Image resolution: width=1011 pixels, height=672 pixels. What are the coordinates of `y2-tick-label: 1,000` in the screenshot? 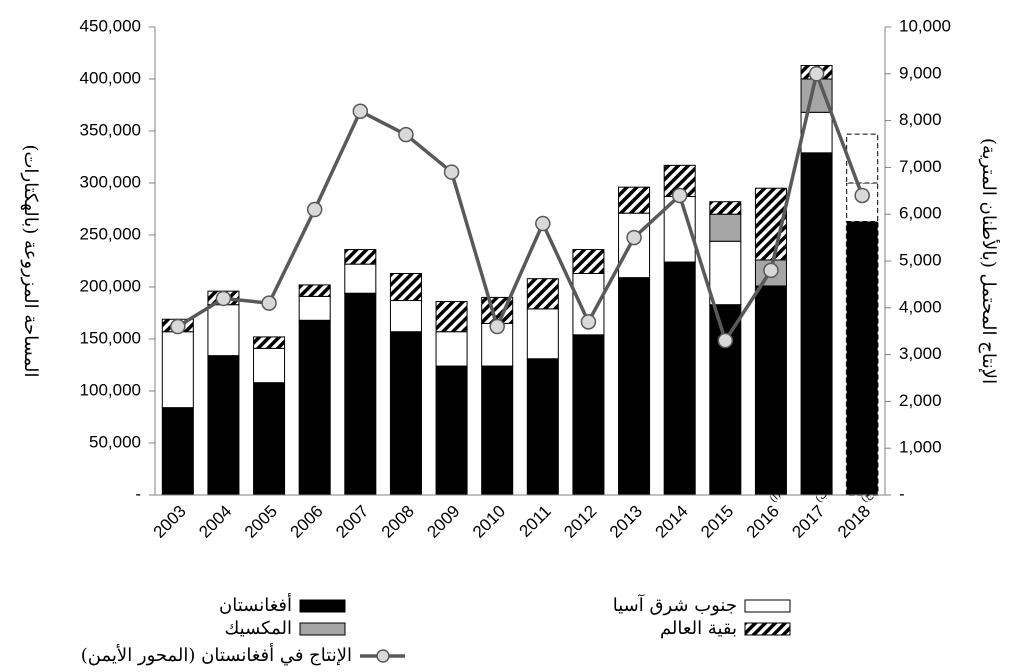 It's located at (920, 447).